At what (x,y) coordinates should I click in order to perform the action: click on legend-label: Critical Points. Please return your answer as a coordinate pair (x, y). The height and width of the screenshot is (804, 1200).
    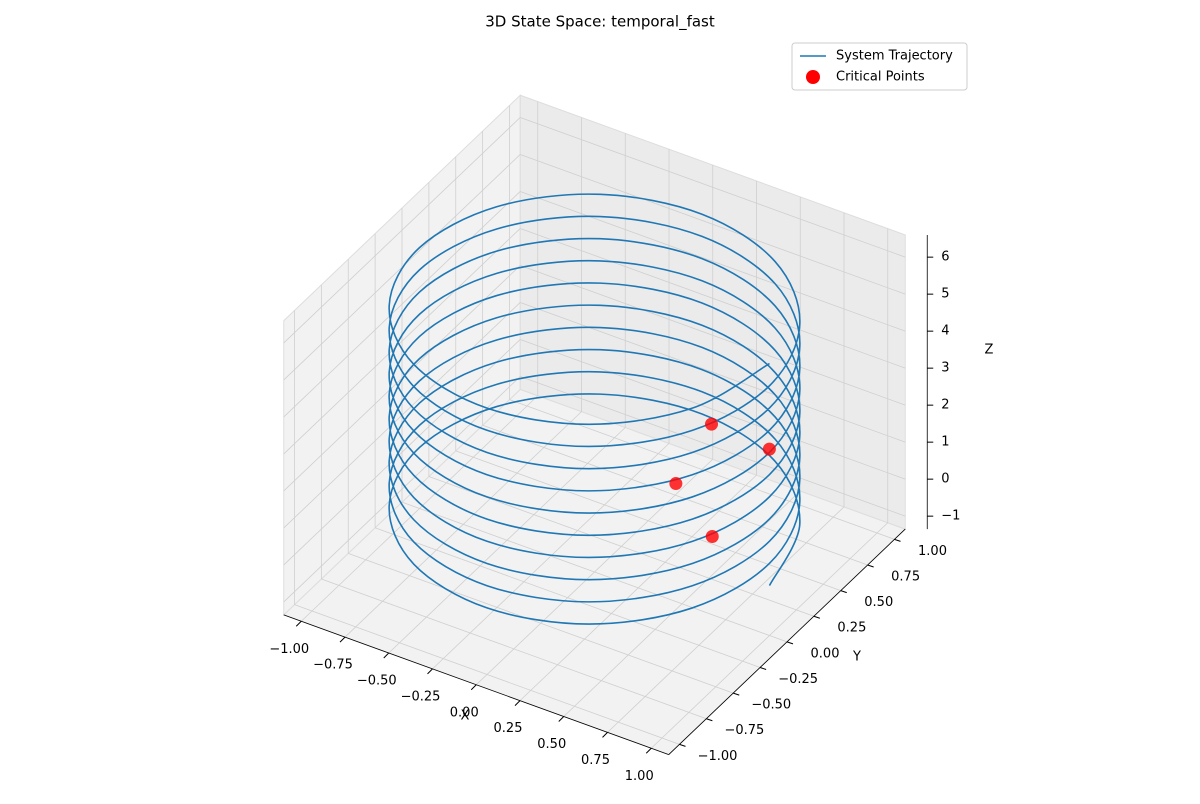
    Looking at the image, I should click on (880, 77).